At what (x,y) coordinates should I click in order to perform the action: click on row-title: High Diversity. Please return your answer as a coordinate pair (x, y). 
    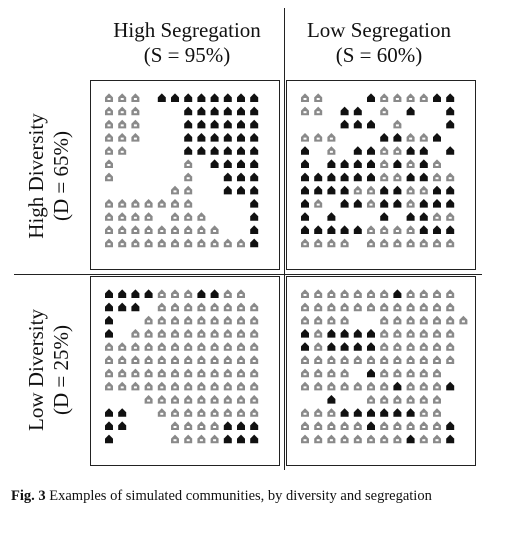
    Looking at the image, I should click on (36, 176).